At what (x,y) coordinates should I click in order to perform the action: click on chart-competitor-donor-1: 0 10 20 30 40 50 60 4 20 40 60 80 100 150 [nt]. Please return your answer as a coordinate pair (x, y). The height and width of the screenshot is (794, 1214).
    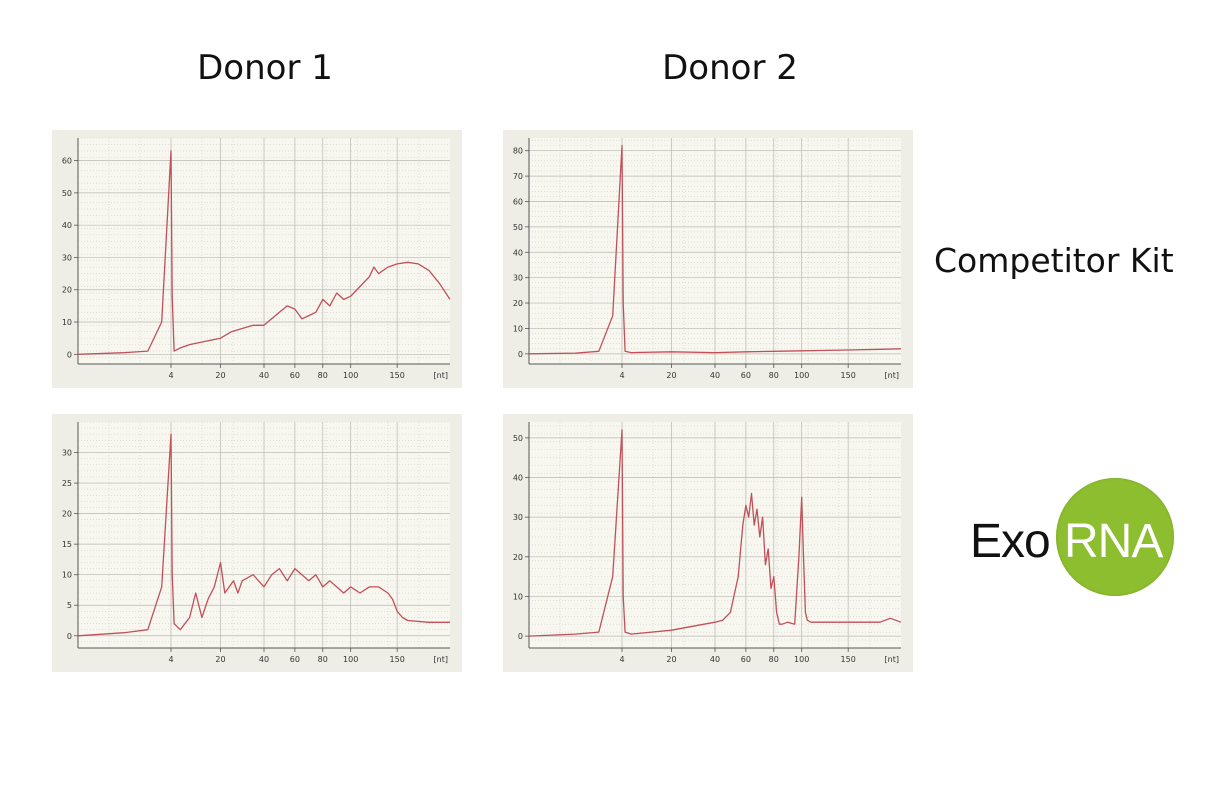
    Looking at the image, I should click on (257, 259).